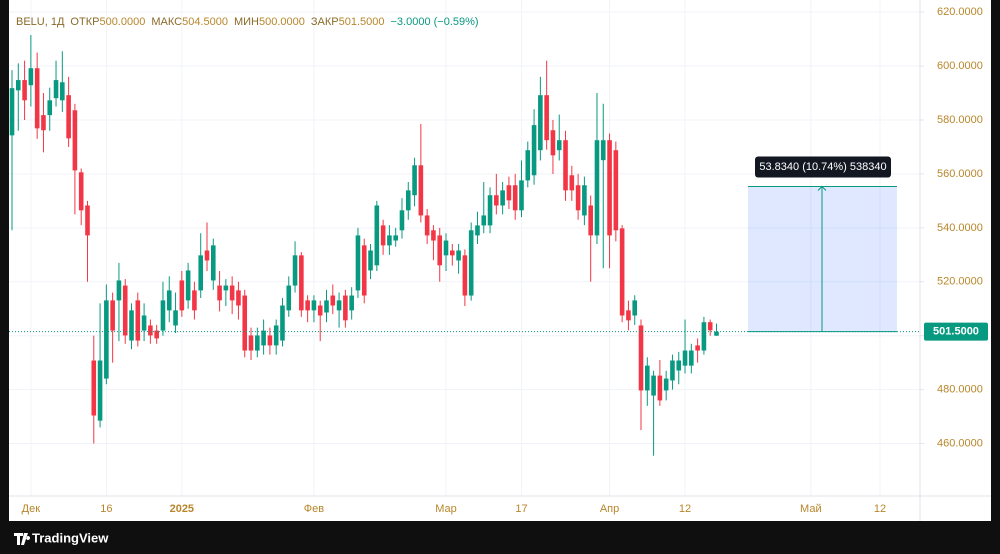 The image size is (1000, 554). Describe the element at coordinates (435, 22) in the screenshot. I see `change: −3.0000 (−0.59%)` at that location.